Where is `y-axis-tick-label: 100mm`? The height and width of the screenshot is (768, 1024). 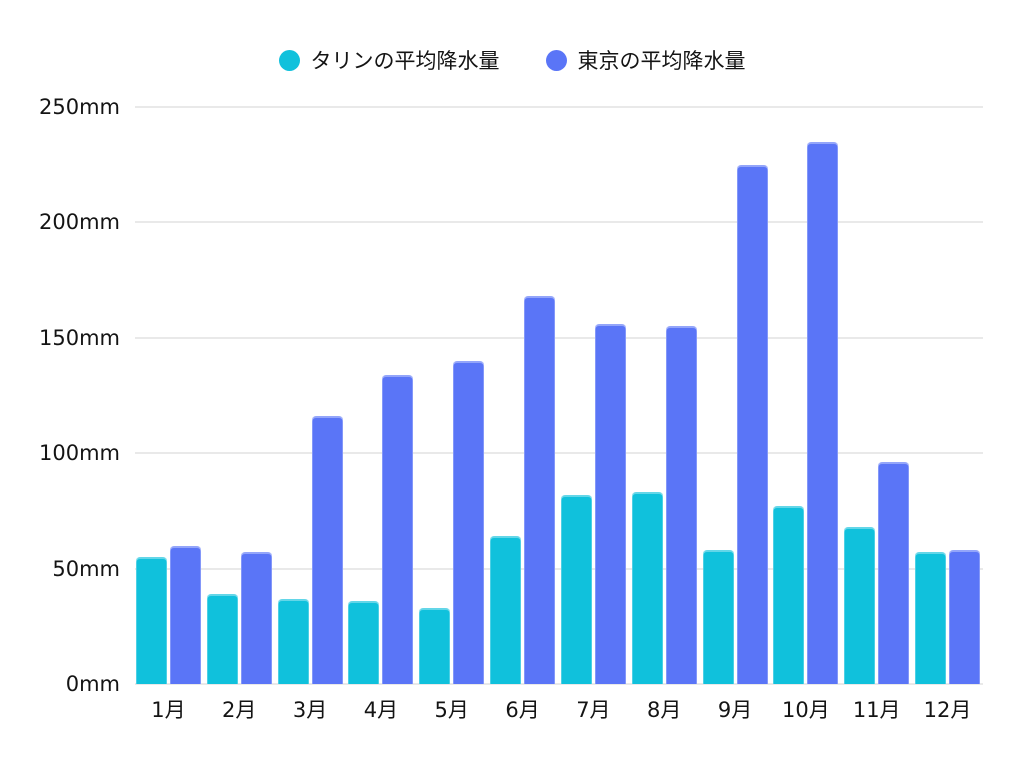 y-axis-tick-label: 100mm is located at coordinates (79, 453).